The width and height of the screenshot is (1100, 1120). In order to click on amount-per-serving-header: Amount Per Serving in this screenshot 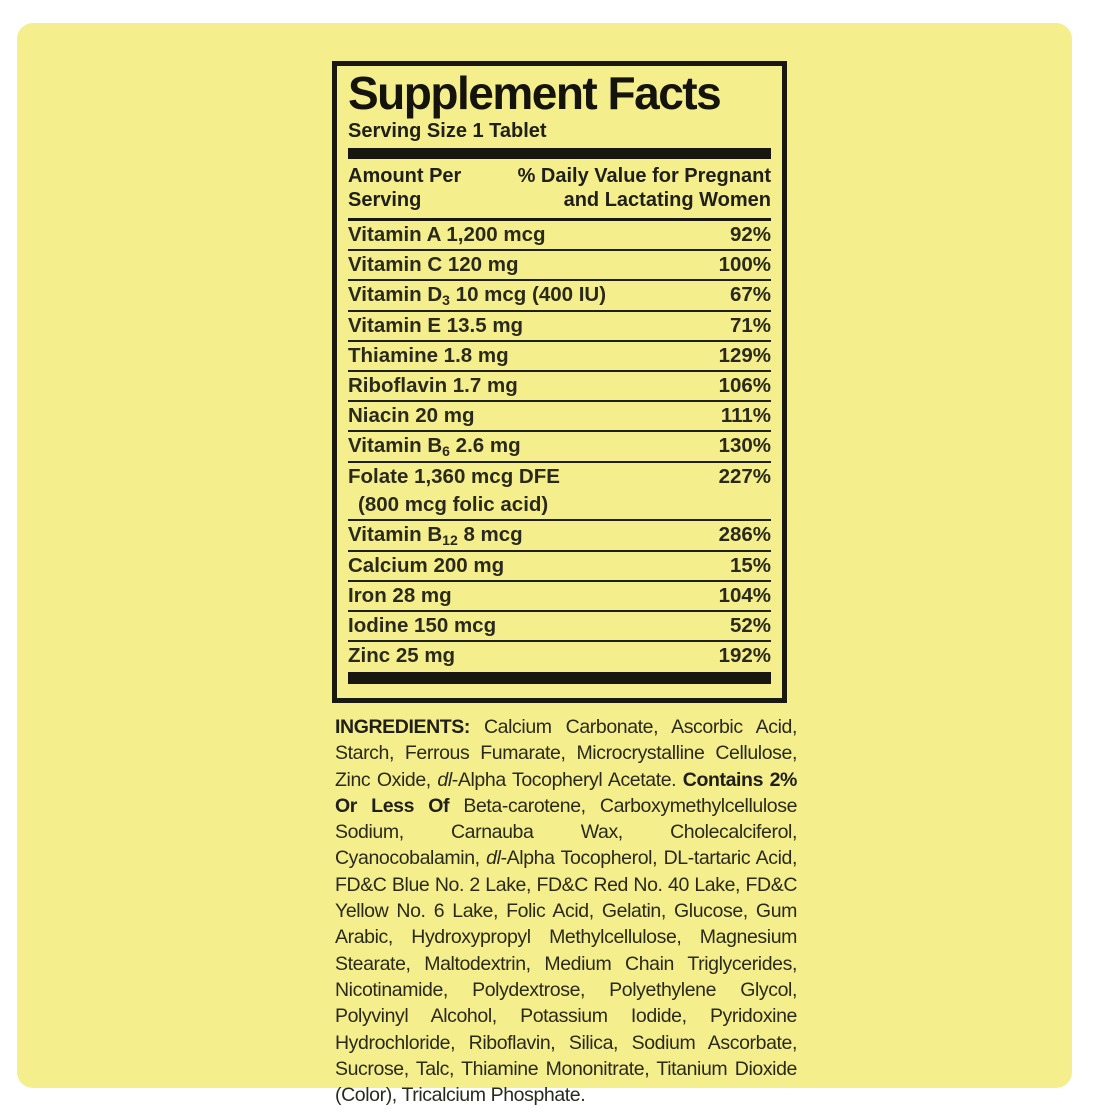, I will do `click(404, 188)`.